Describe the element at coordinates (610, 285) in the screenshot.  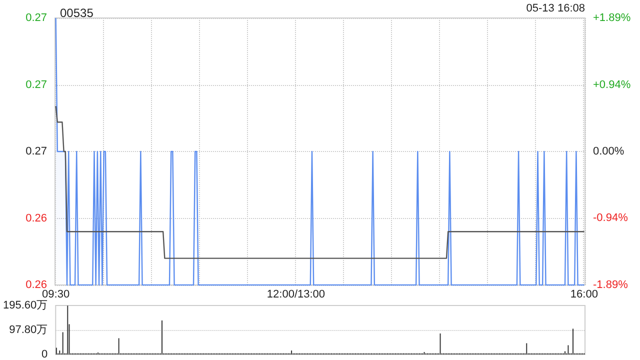
I see `y2-tick-label: -1.89%` at that location.